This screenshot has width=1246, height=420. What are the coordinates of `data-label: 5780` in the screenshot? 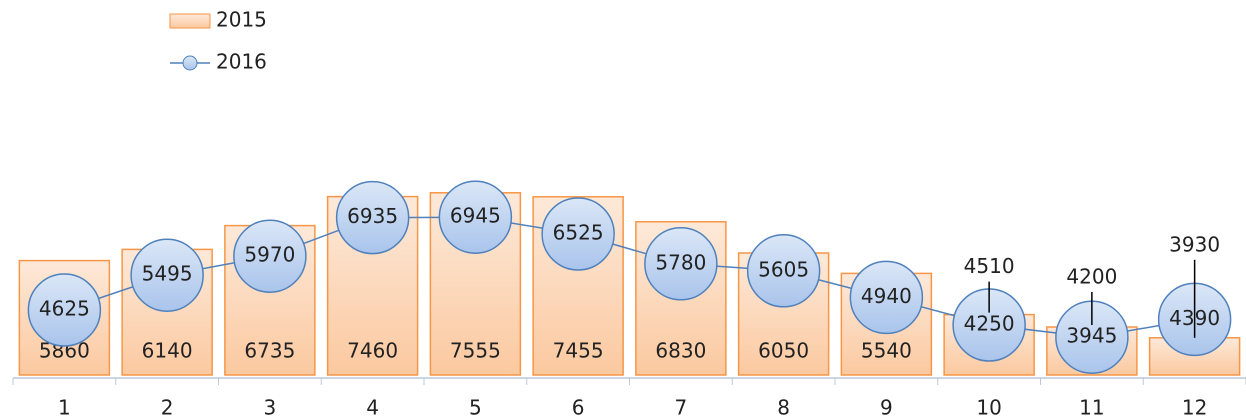 It's located at (680, 262).